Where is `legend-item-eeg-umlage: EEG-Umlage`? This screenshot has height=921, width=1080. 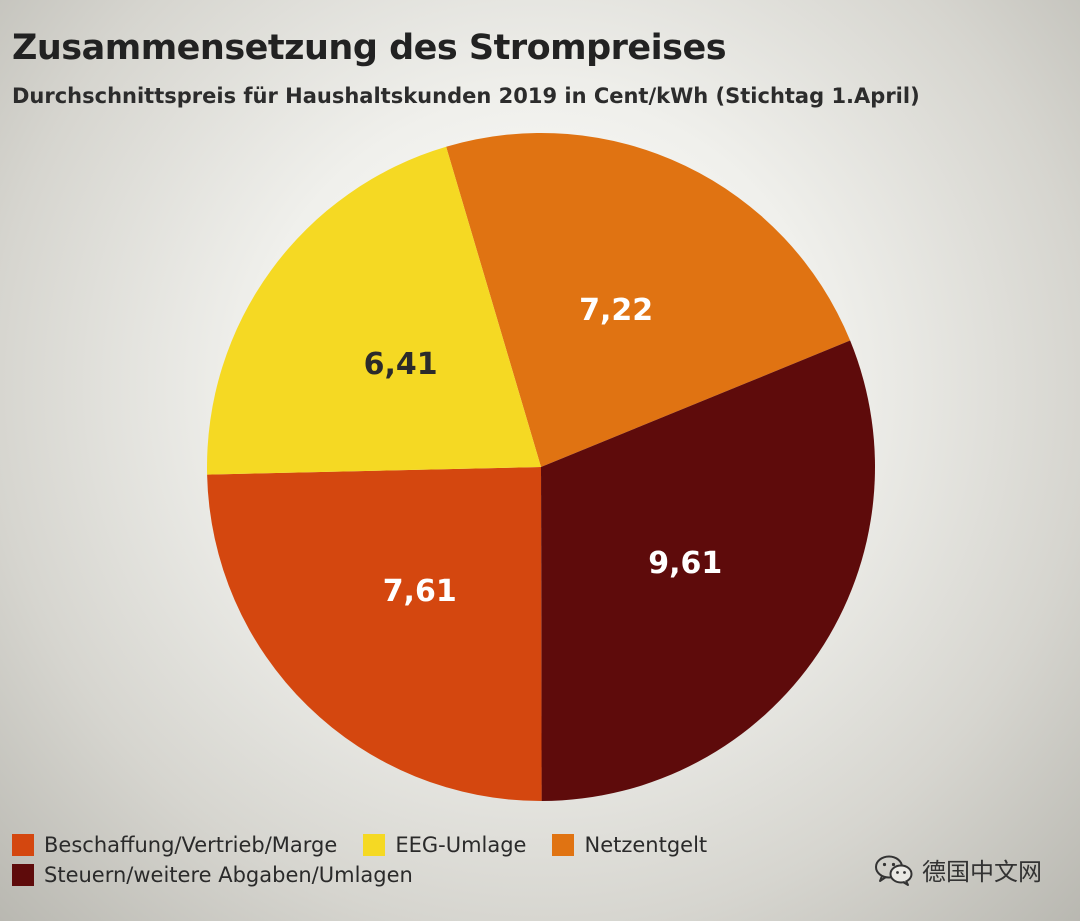
legend-item-eeg-umlage: EEG-Umlage is located at coordinates (444, 845).